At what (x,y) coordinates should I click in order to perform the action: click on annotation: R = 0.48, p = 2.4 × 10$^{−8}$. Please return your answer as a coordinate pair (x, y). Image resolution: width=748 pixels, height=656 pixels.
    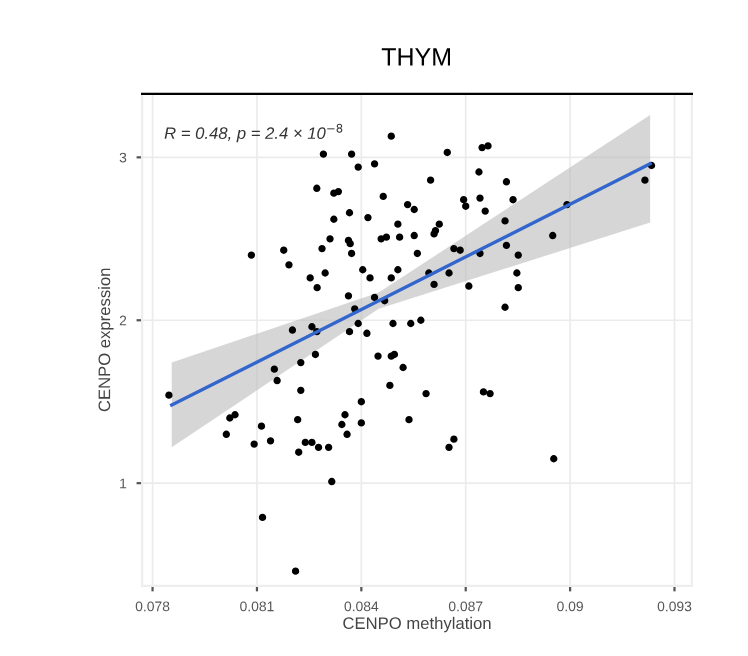
    Looking at the image, I should click on (253, 133).